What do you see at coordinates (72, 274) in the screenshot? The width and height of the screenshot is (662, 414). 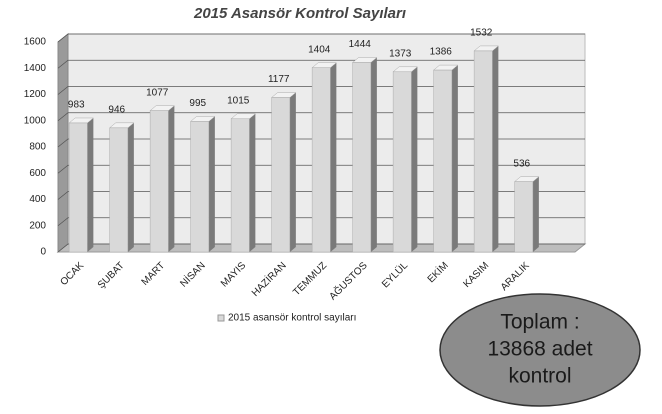 I see `x-tick-label: OCAK` at bounding box center [72, 274].